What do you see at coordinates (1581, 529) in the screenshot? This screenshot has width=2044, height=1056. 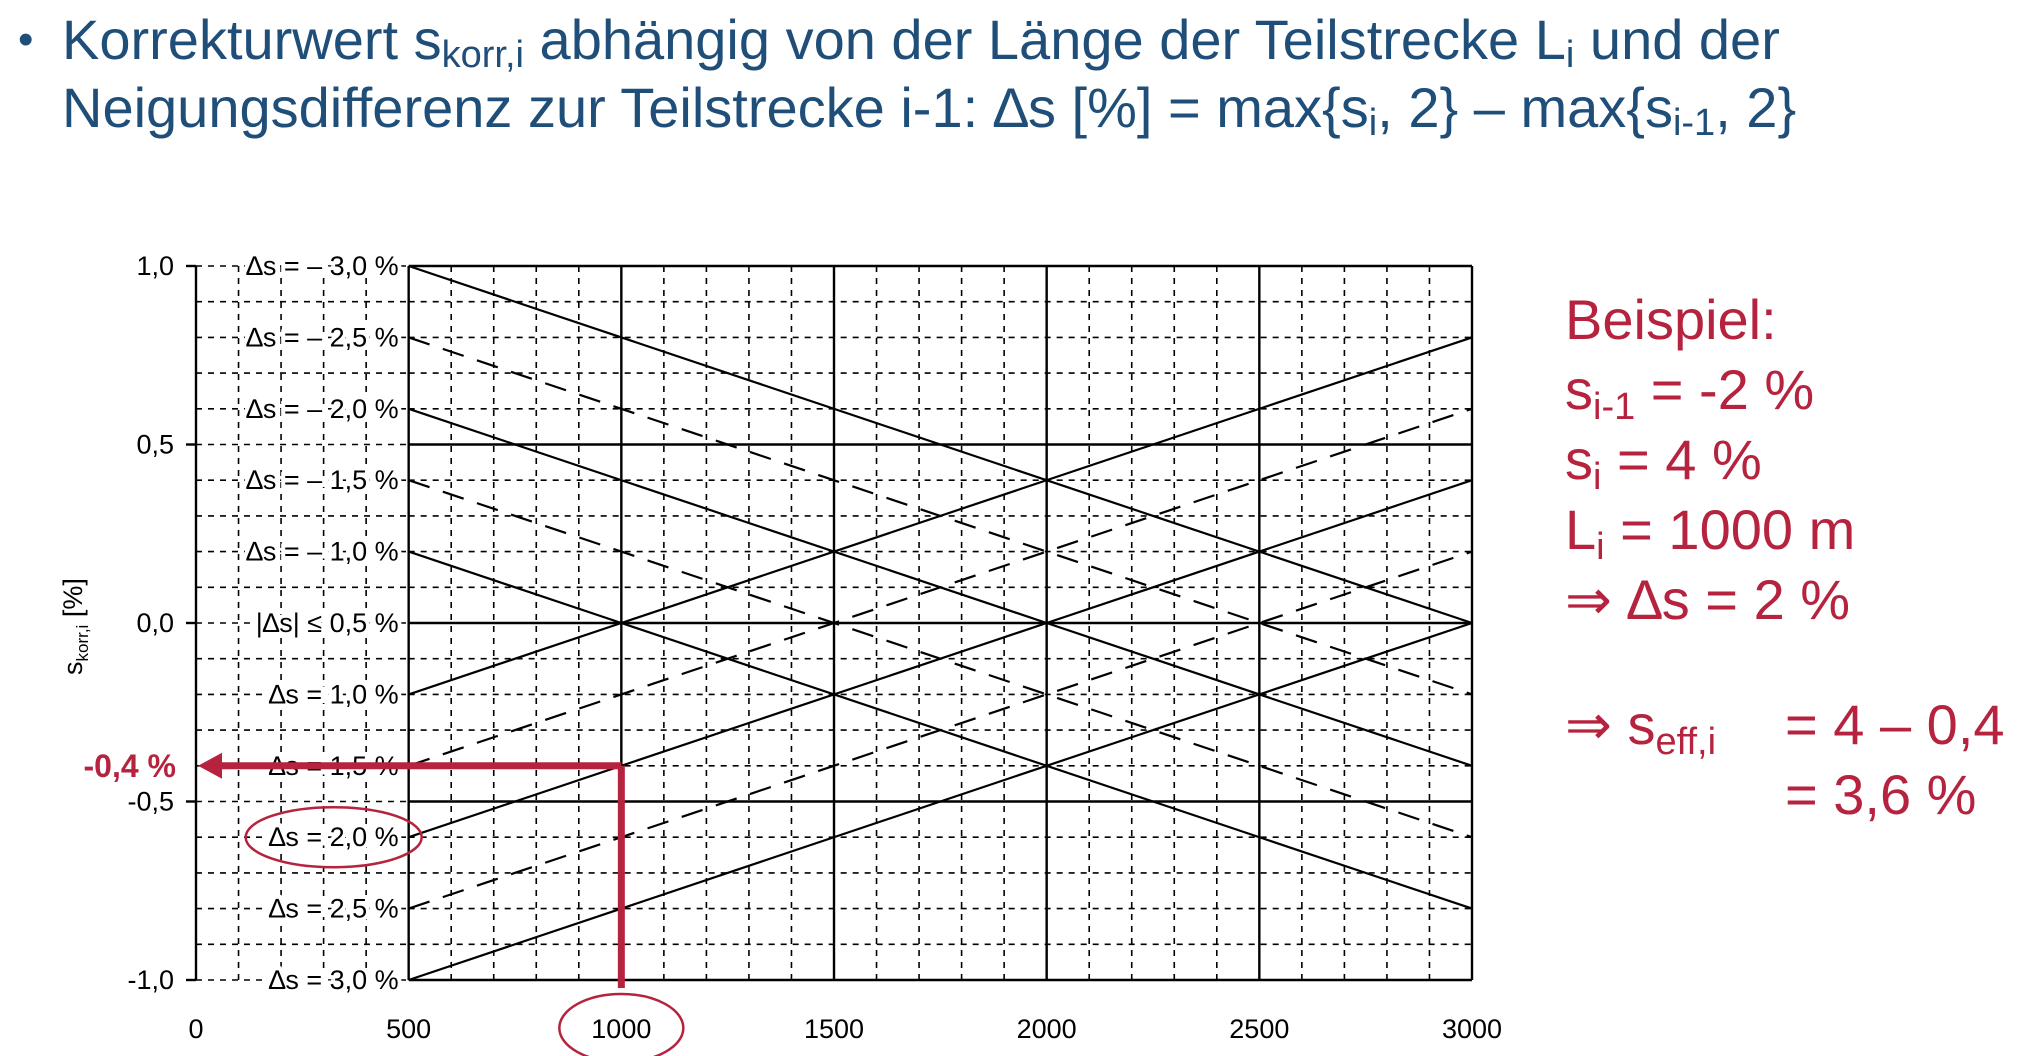 I see `example-text: L` at bounding box center [1581, 529].